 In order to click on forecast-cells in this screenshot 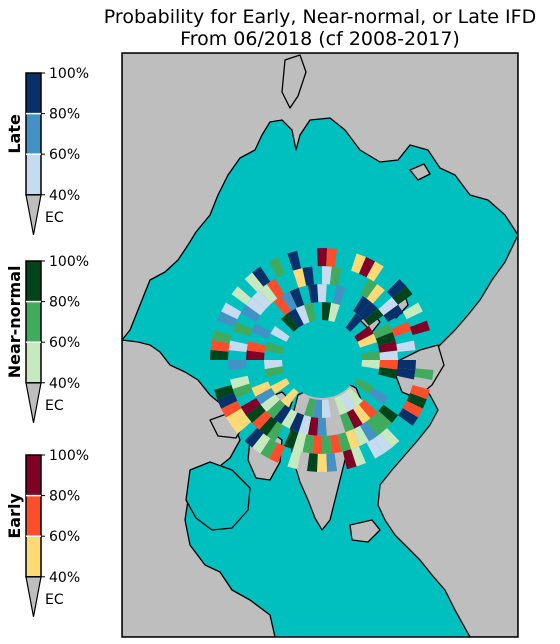, I will do `click(322, 360)`.